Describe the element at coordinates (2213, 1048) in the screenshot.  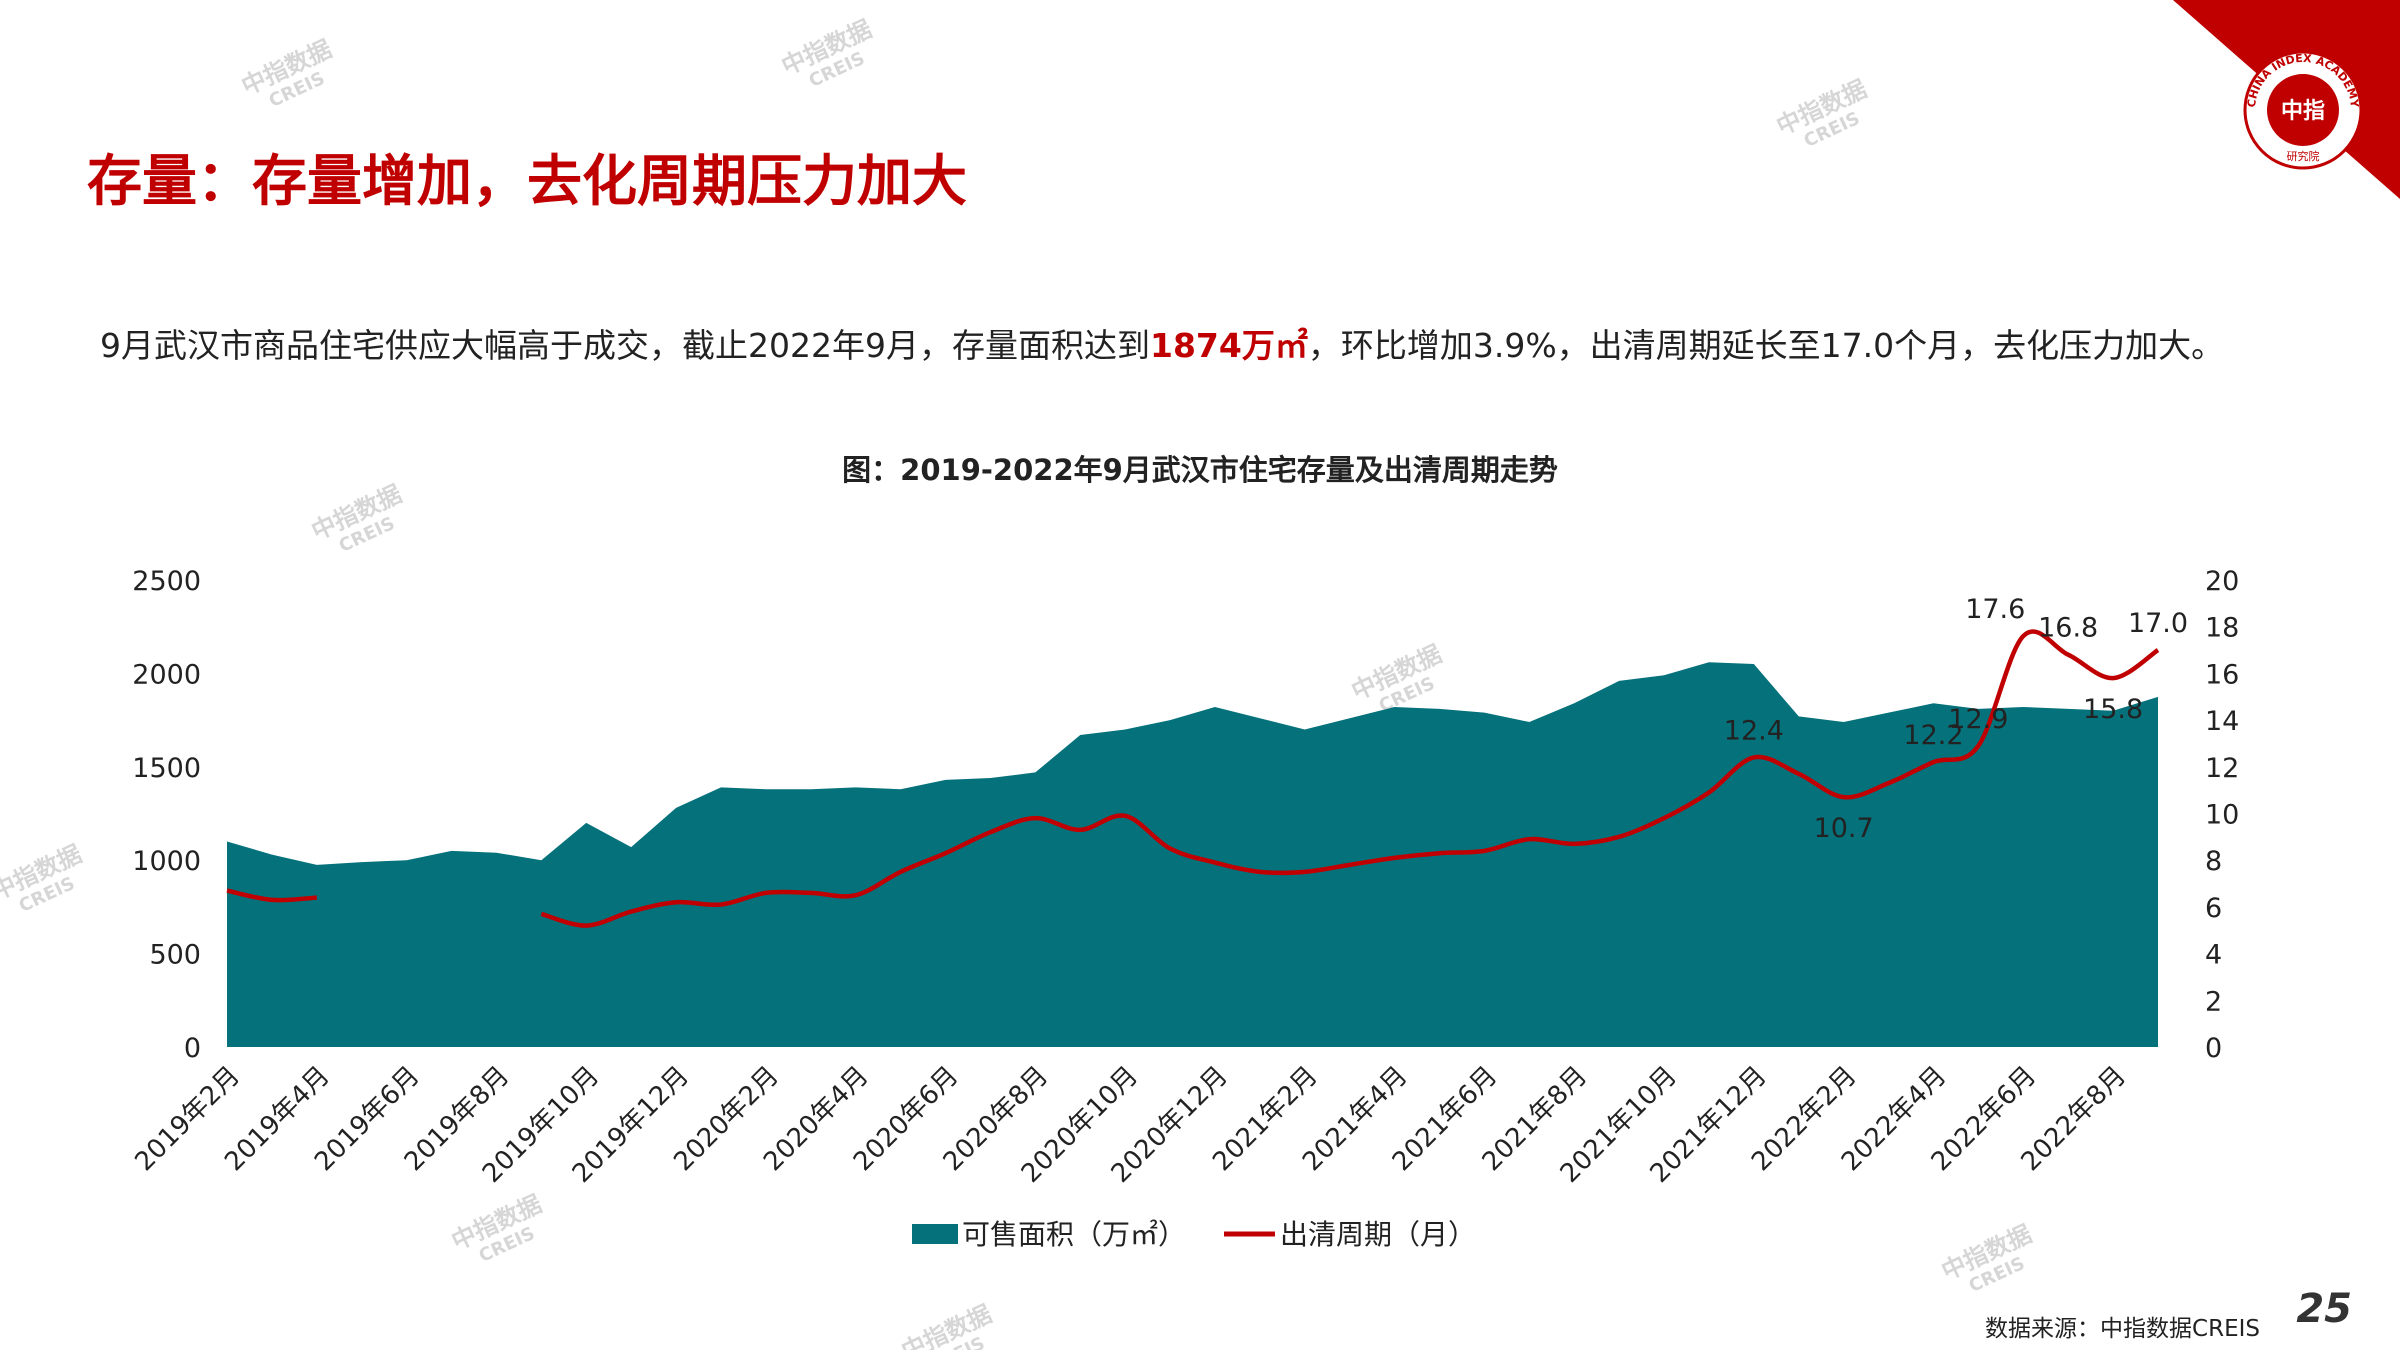
I see `y2-tick-label: 0` at that location.